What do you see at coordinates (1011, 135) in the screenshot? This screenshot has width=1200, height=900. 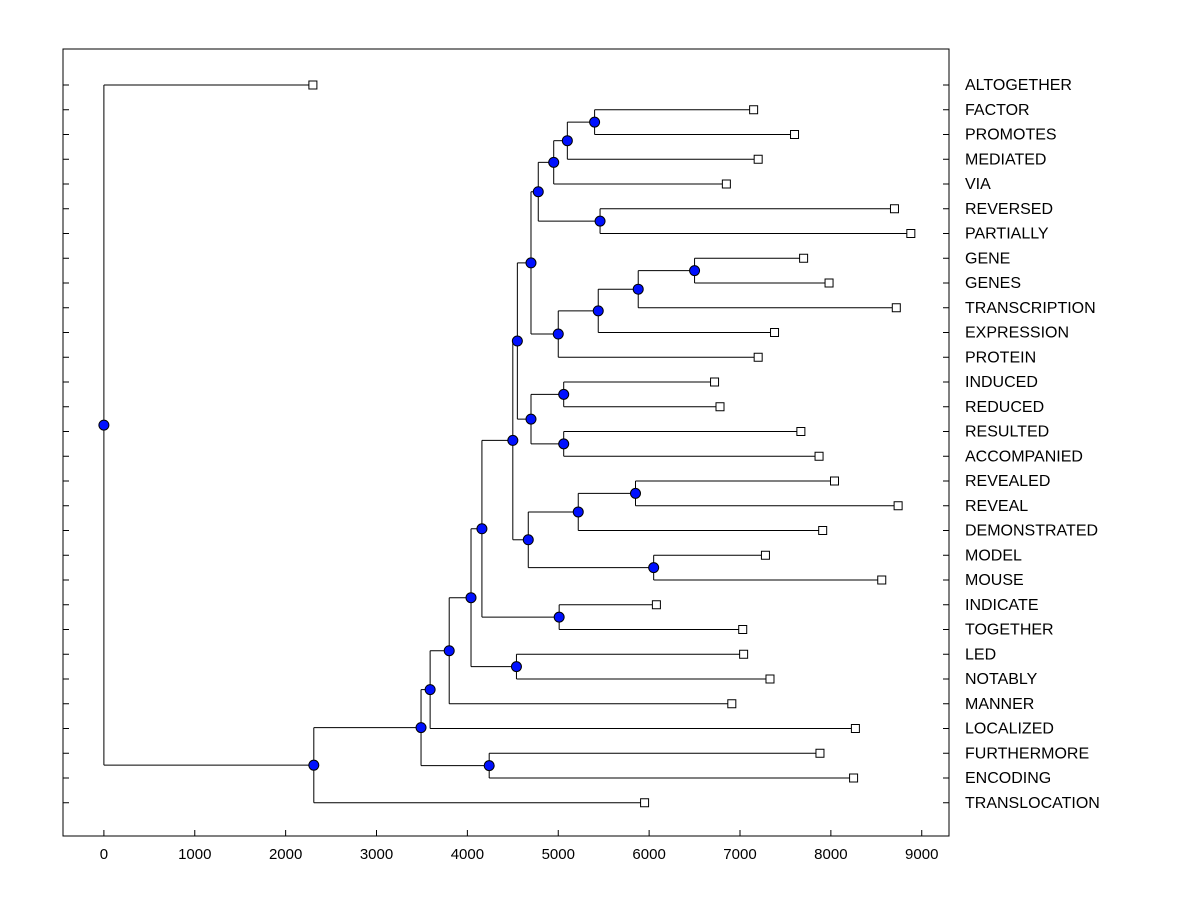 I see `leaf-label-promotes: PROMOTES` at bounding box center [1011, 135].